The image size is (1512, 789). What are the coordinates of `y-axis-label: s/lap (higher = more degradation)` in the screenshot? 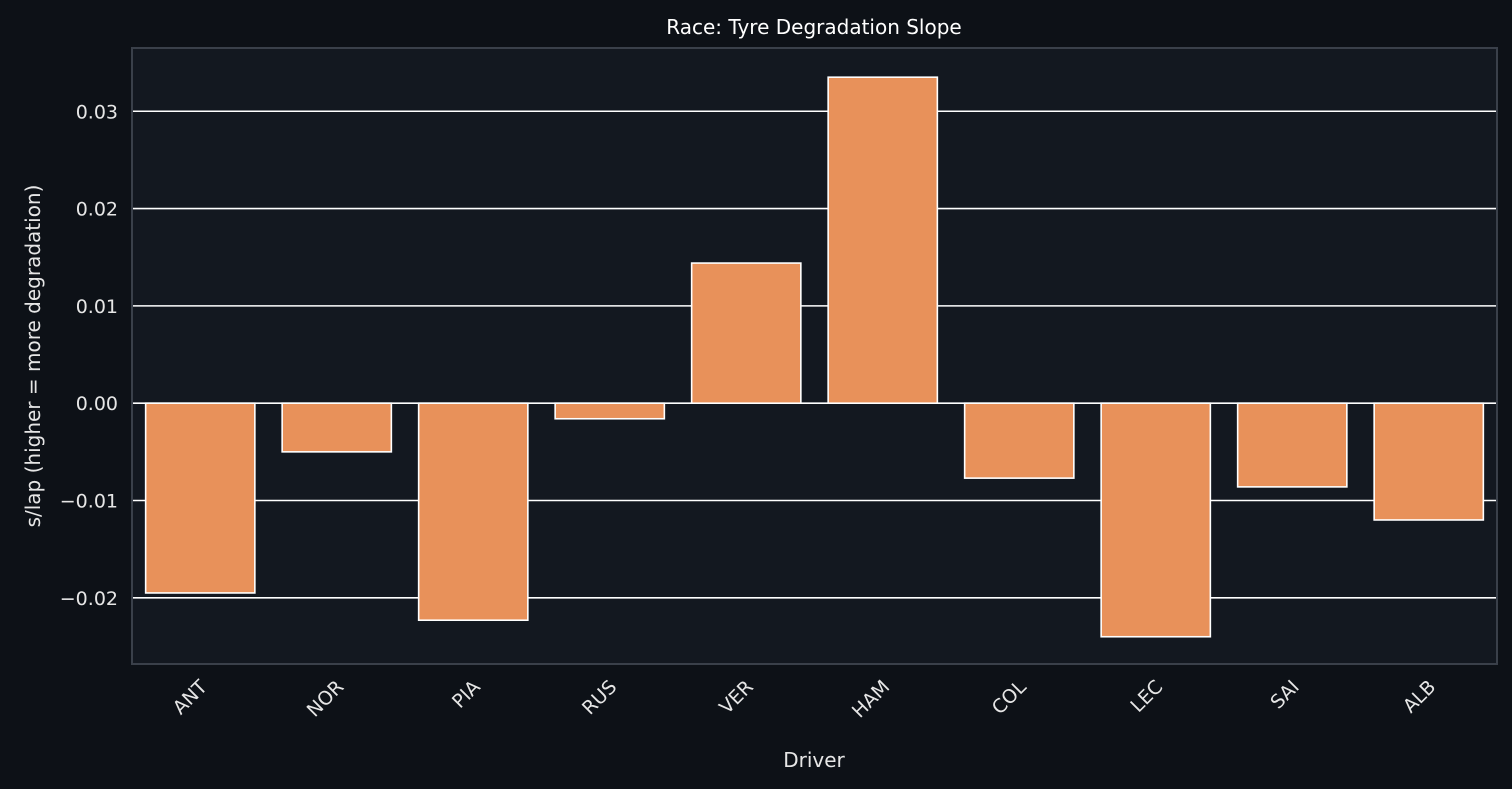 It's located at (33, 356).